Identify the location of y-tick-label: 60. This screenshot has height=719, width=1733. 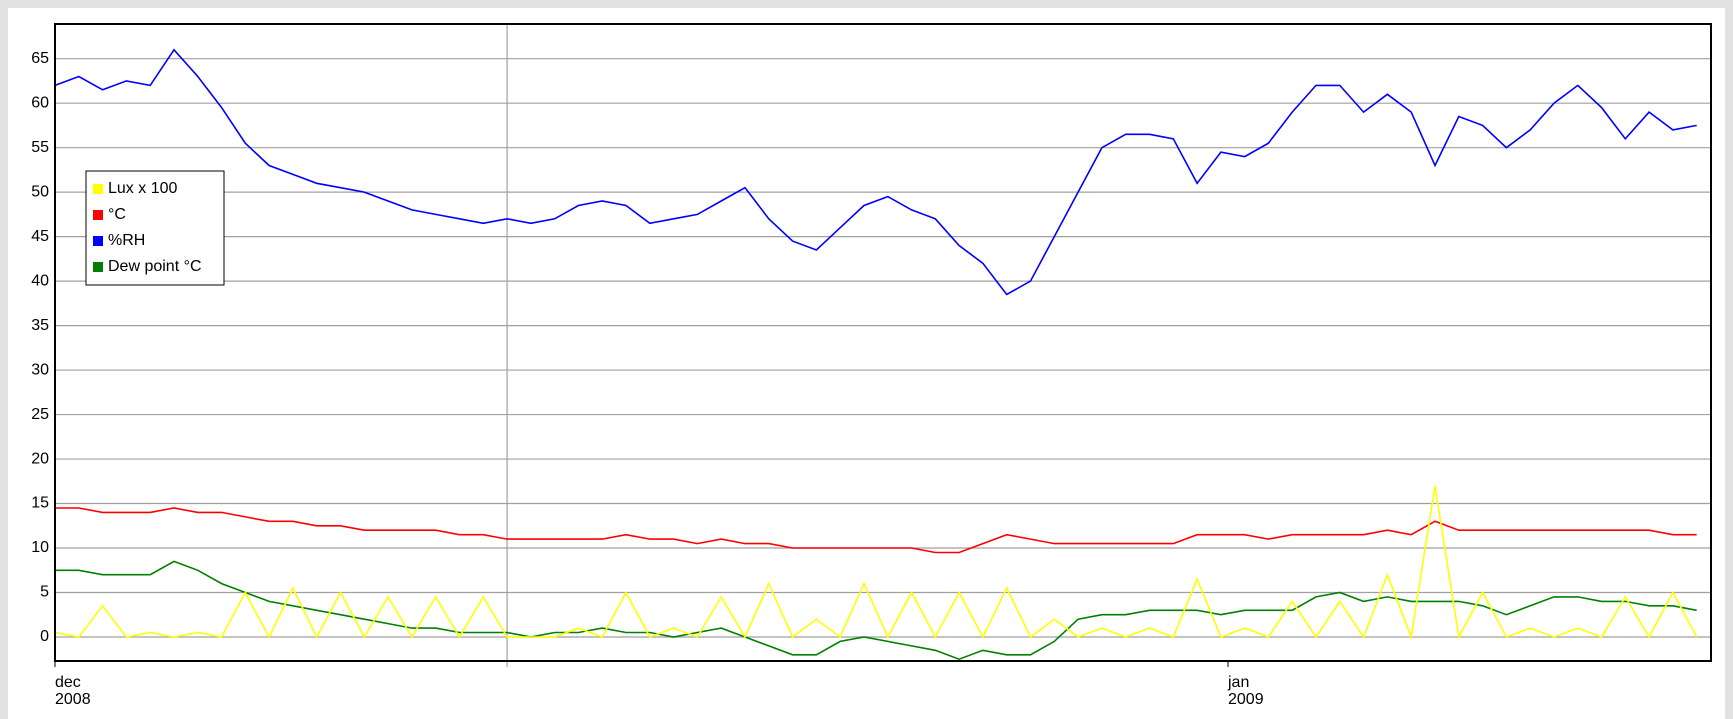
(40, 102).